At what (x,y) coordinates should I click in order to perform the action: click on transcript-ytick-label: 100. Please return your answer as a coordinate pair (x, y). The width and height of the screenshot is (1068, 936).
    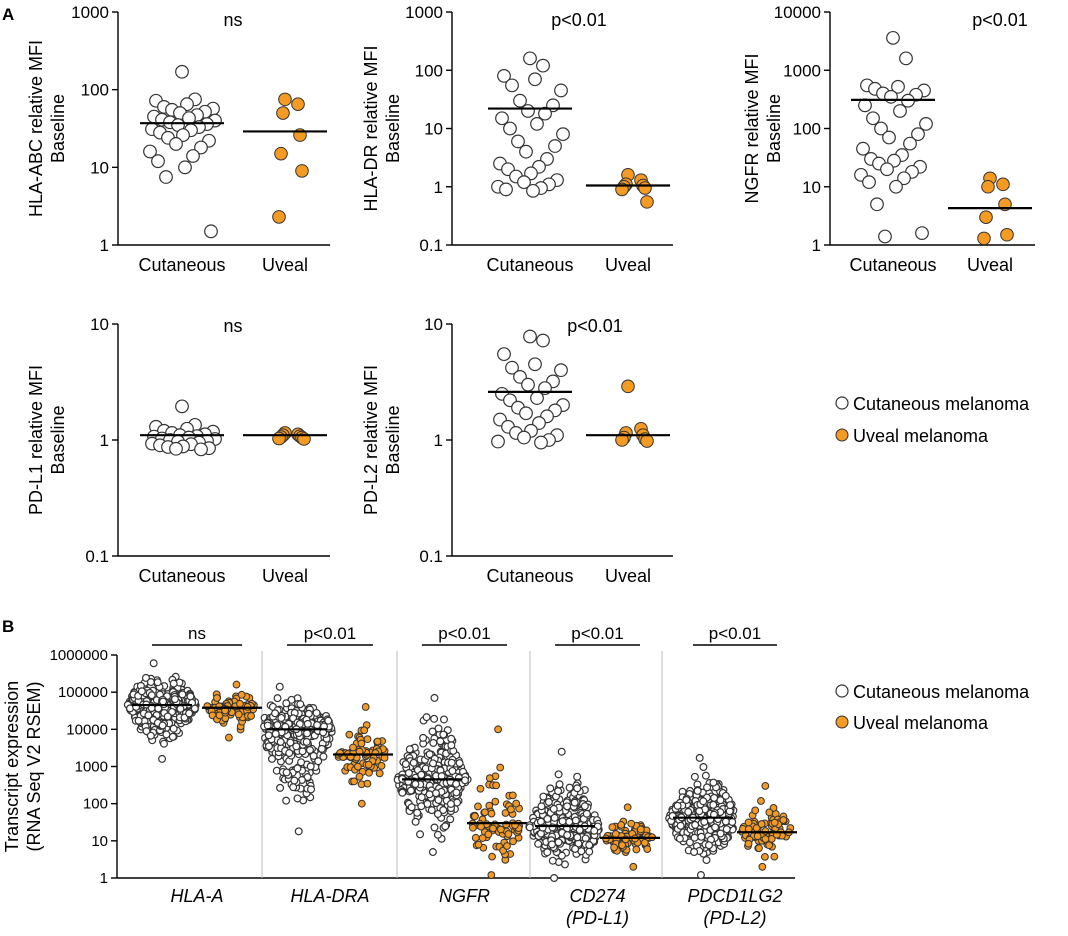
    Looking at the image, I should click on (95, 804).